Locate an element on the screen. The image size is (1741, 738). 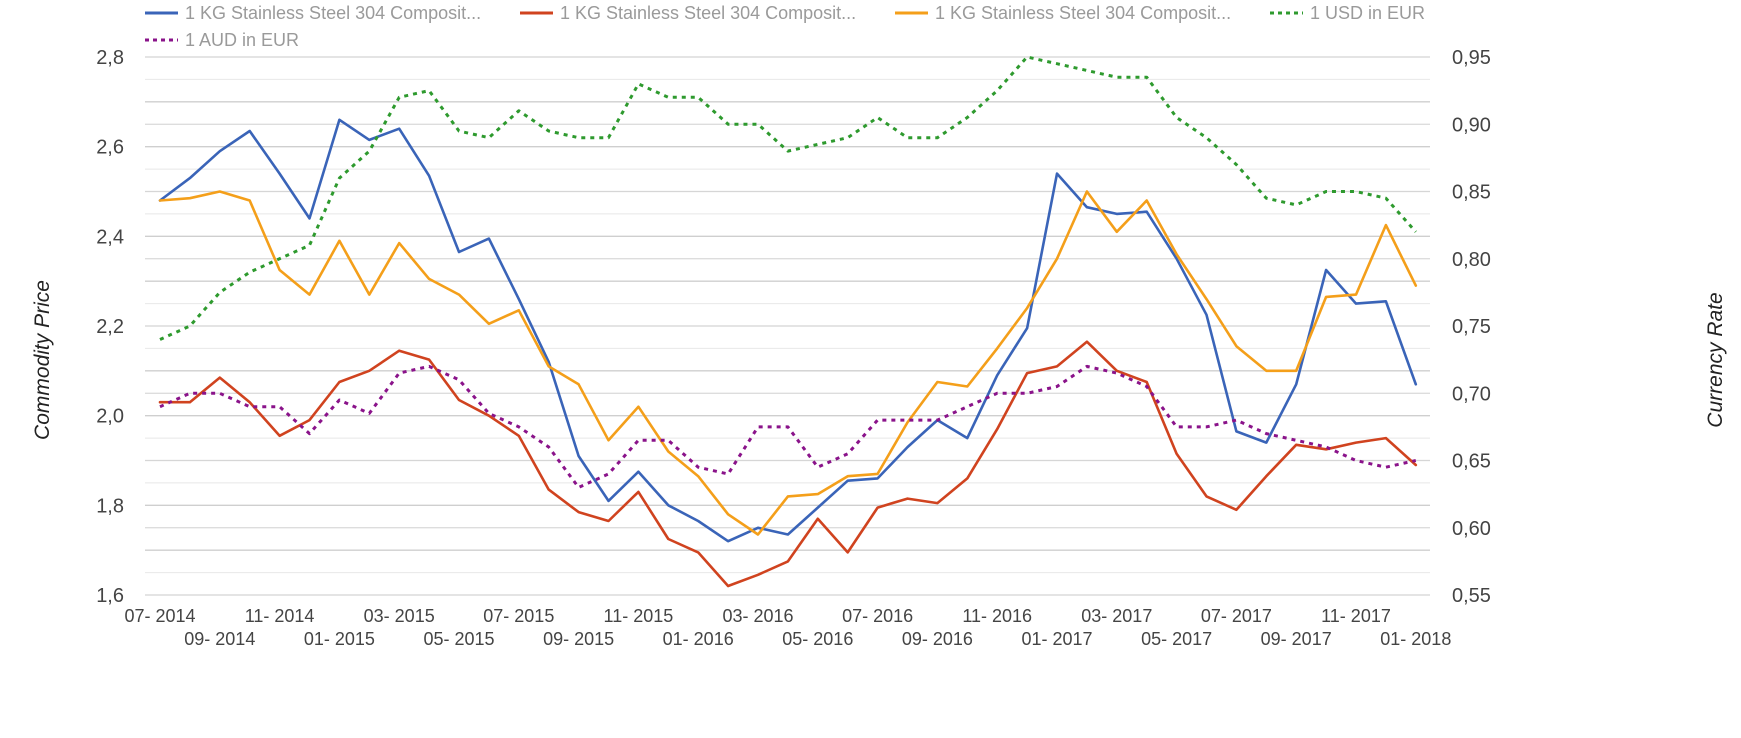
left-tick-label: 2,8 is located at coordinates (110, 58).